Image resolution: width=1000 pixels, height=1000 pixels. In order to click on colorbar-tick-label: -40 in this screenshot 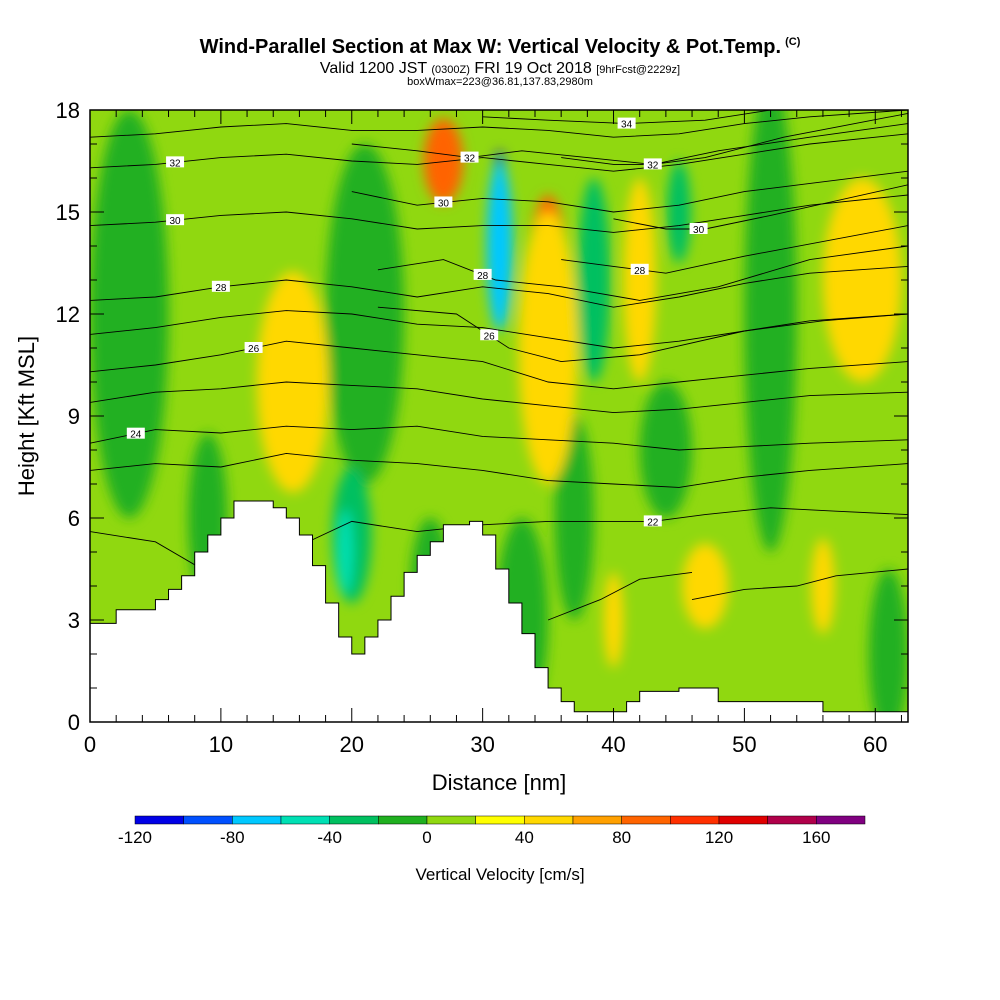, I will do `click(329, 837)`.